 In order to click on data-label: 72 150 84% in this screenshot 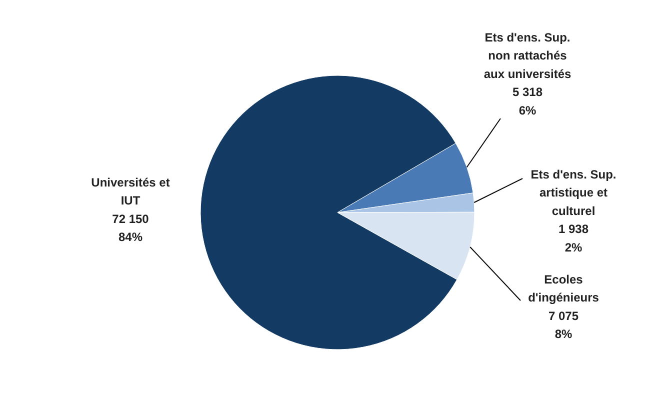, I will do `click(131, 228)`.